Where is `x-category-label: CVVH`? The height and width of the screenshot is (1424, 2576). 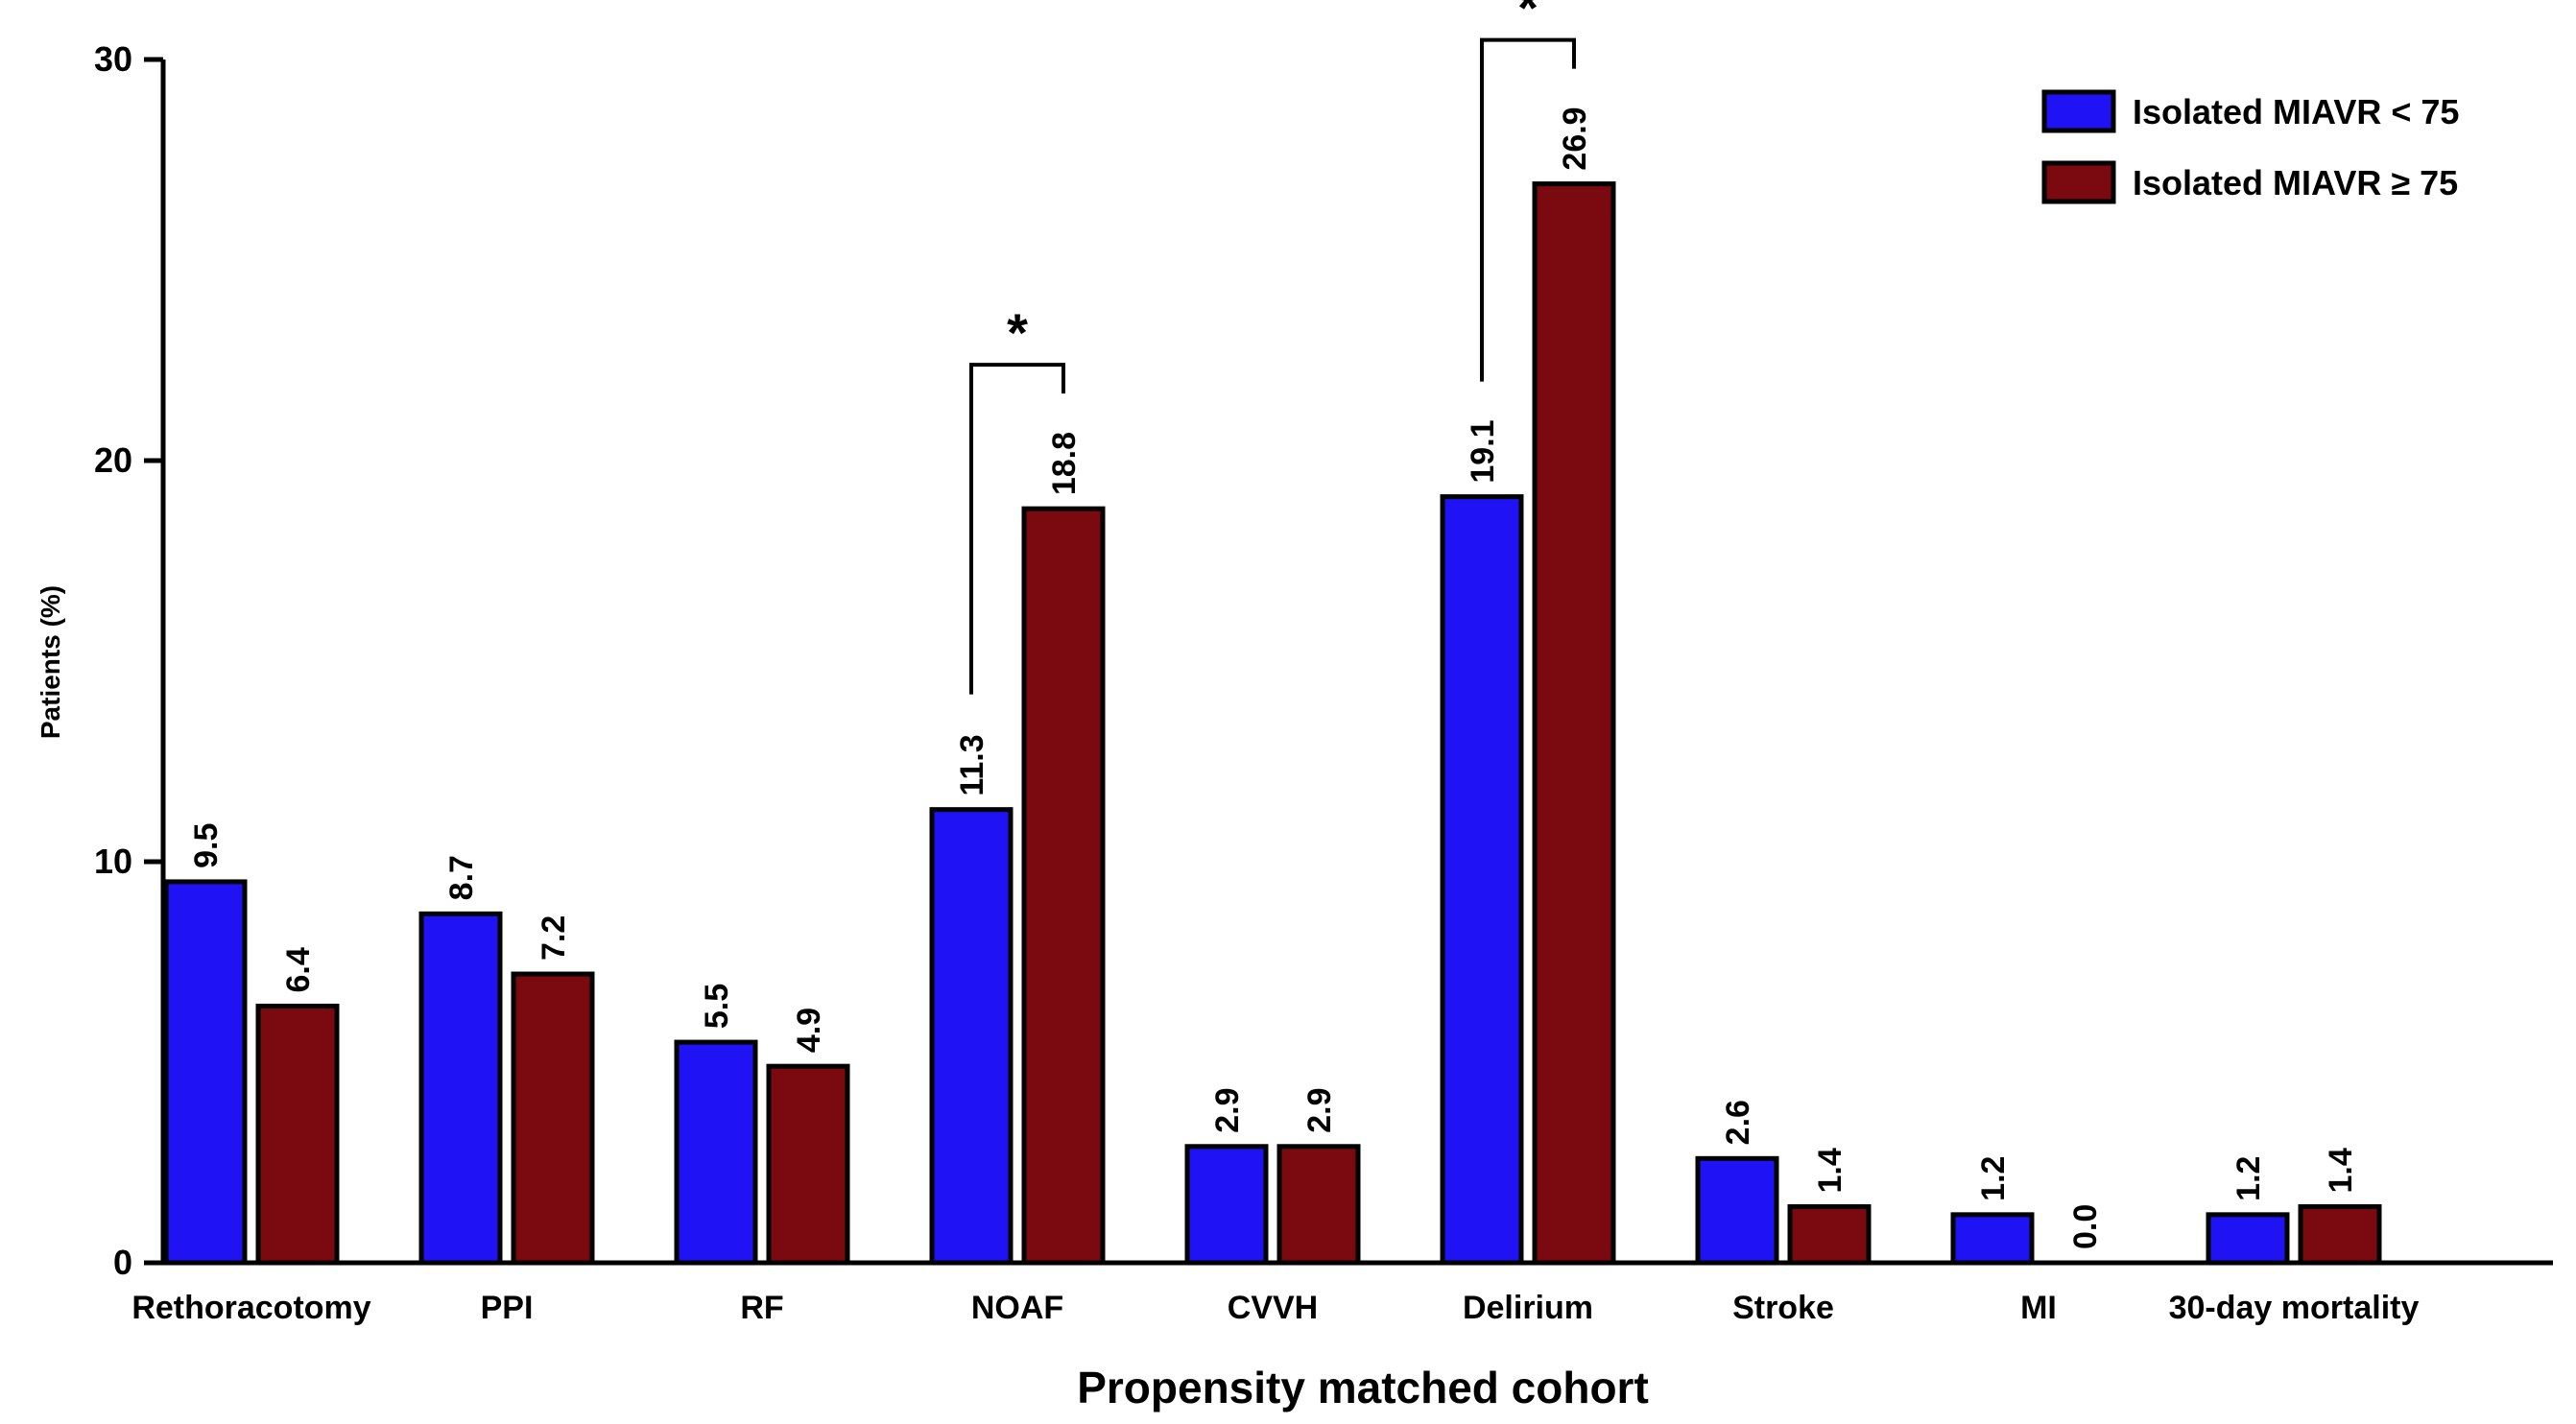 x-category-label: CVVH is located at coordinates (1273, 1308).